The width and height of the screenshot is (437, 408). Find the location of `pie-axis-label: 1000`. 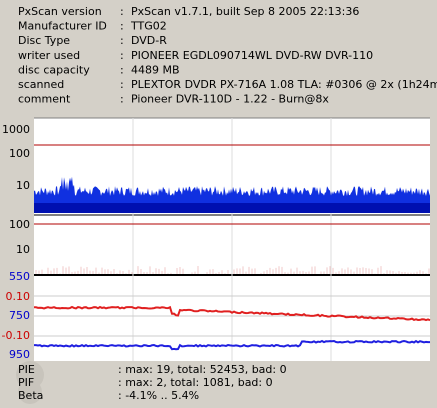

pie-axis-label: 1000 is located at coordinates (16, 129).